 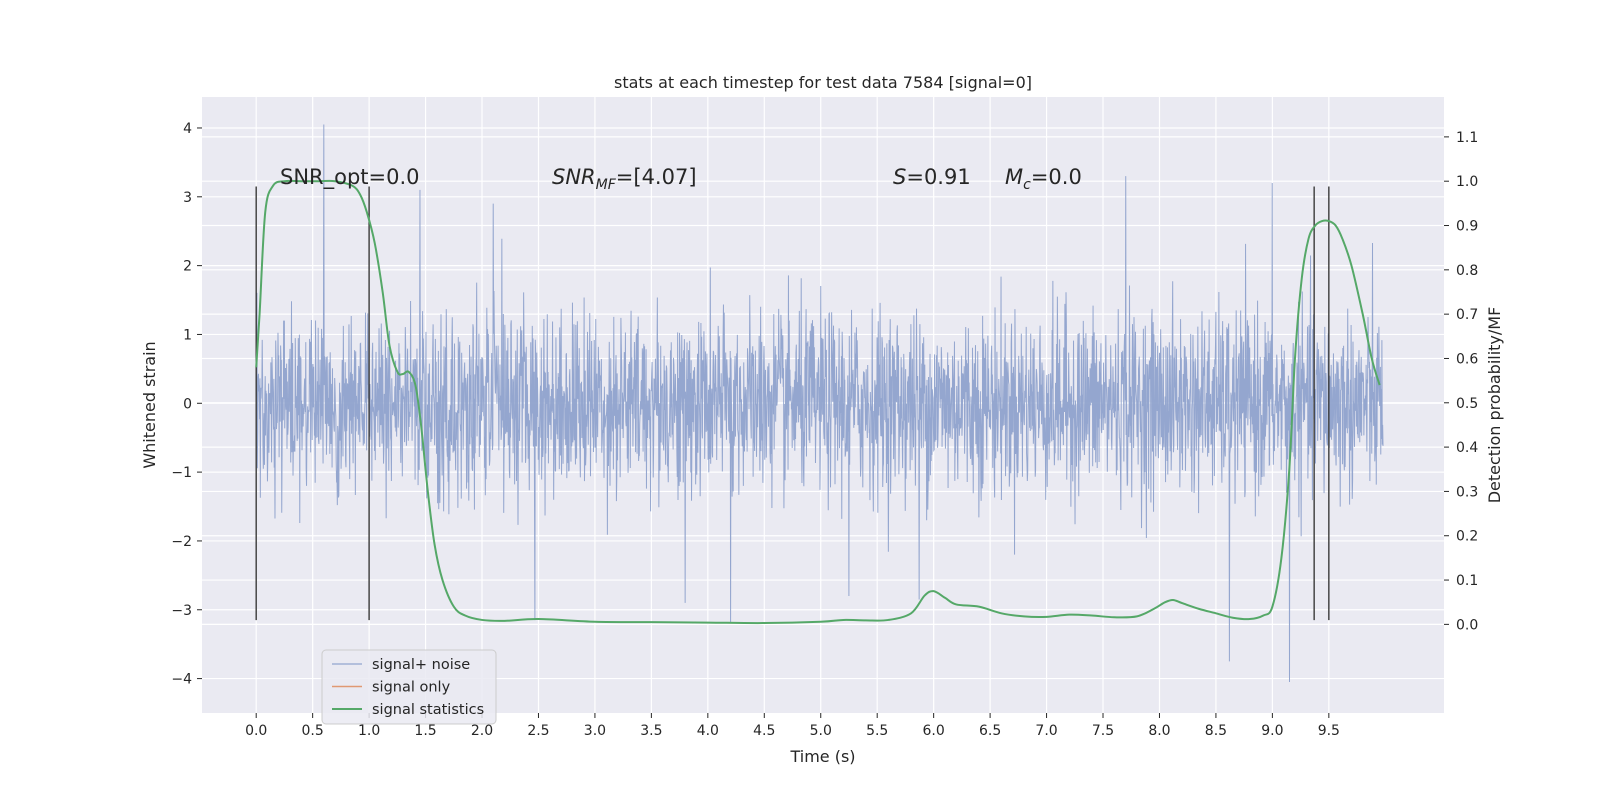 I want to click on annotation-segment: S, so click(x=899, y=177).